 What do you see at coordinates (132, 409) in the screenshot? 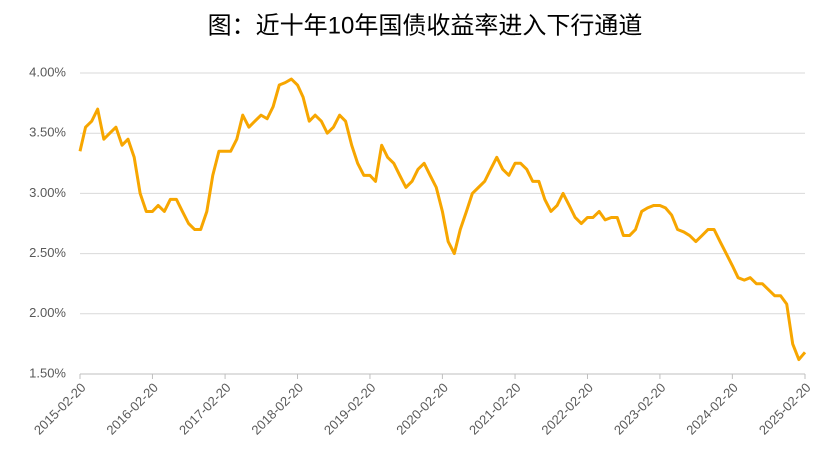
I see `x-tick-label: 2016-02-20` at bounding box center [132, 409].